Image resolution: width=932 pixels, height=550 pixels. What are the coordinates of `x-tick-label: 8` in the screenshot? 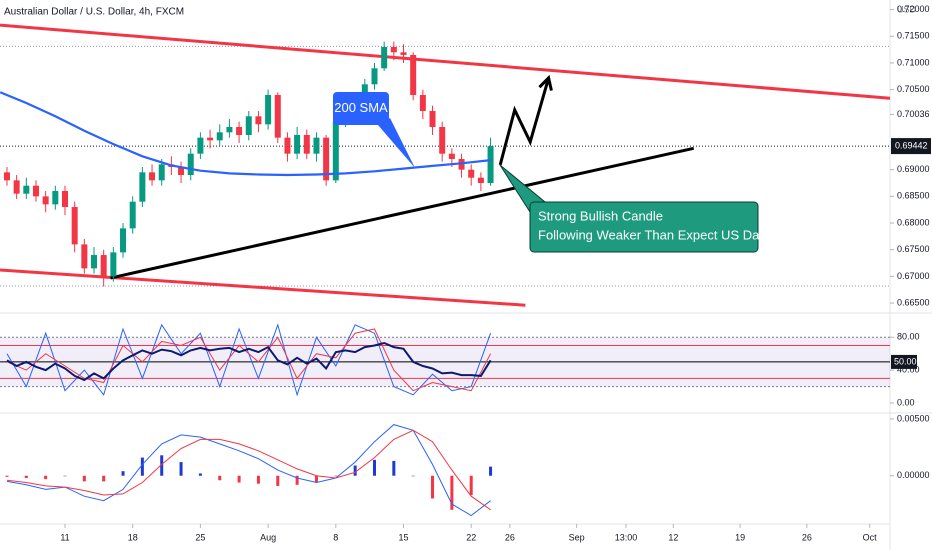 It's located at (335, 537).